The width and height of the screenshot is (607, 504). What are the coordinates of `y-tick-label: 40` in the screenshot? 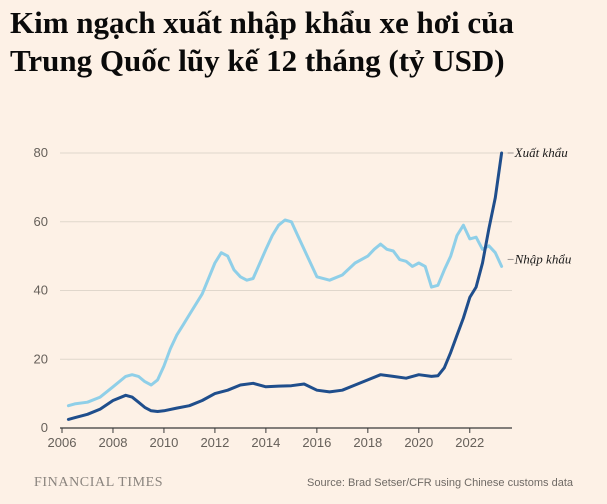 It's located at (41, 290).